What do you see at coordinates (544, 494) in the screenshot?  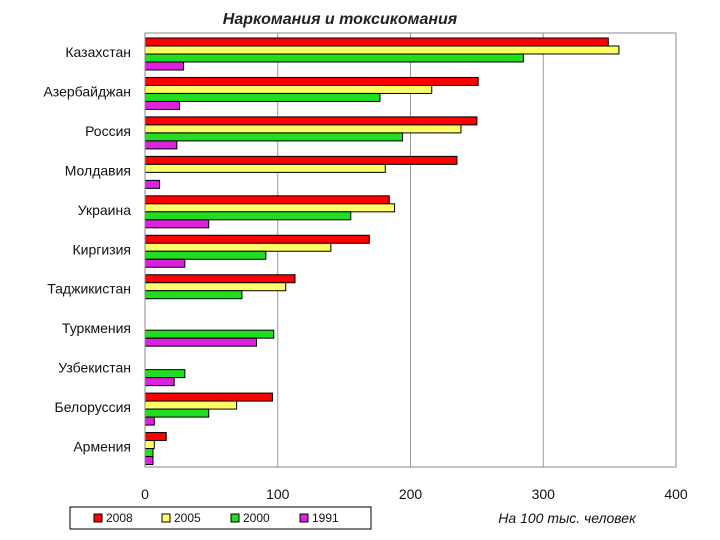 I see `x-tick-label: 300` at bounding box center [544, 494].